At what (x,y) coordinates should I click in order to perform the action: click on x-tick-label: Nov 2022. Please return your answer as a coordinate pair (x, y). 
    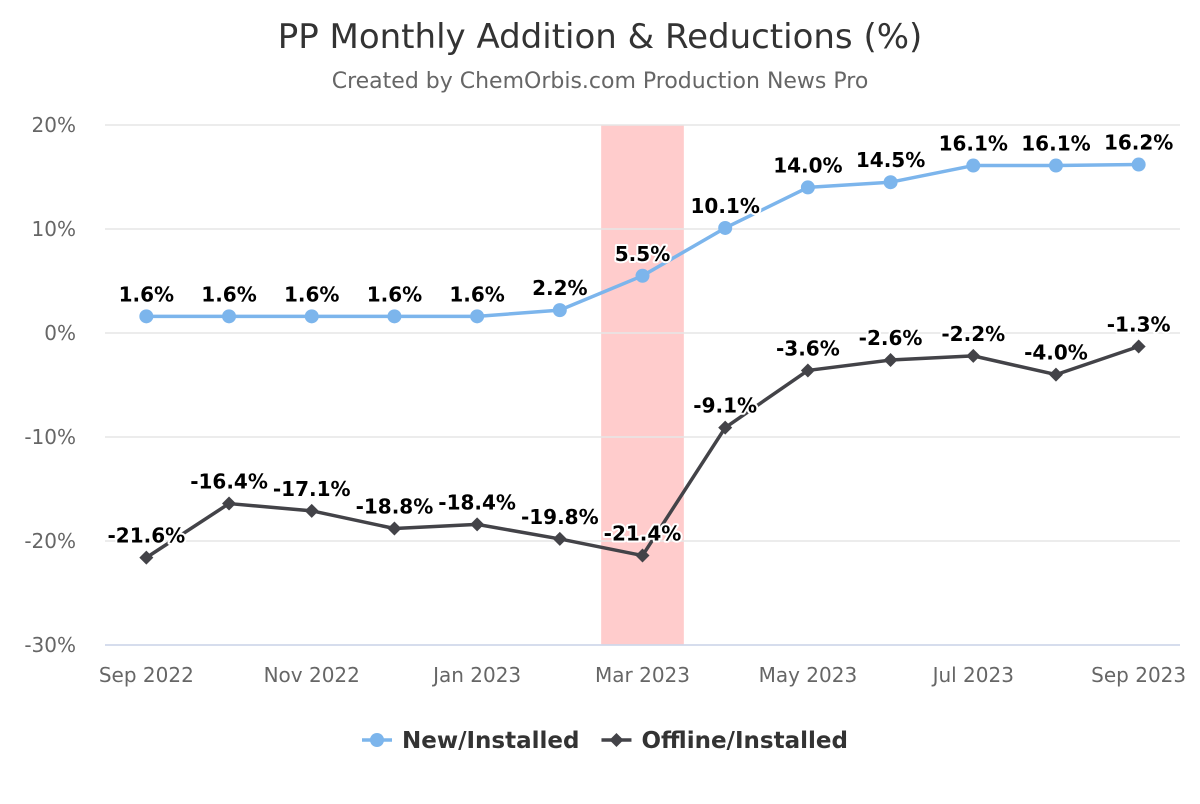
    Looking at the image, I should click on (312, 675).